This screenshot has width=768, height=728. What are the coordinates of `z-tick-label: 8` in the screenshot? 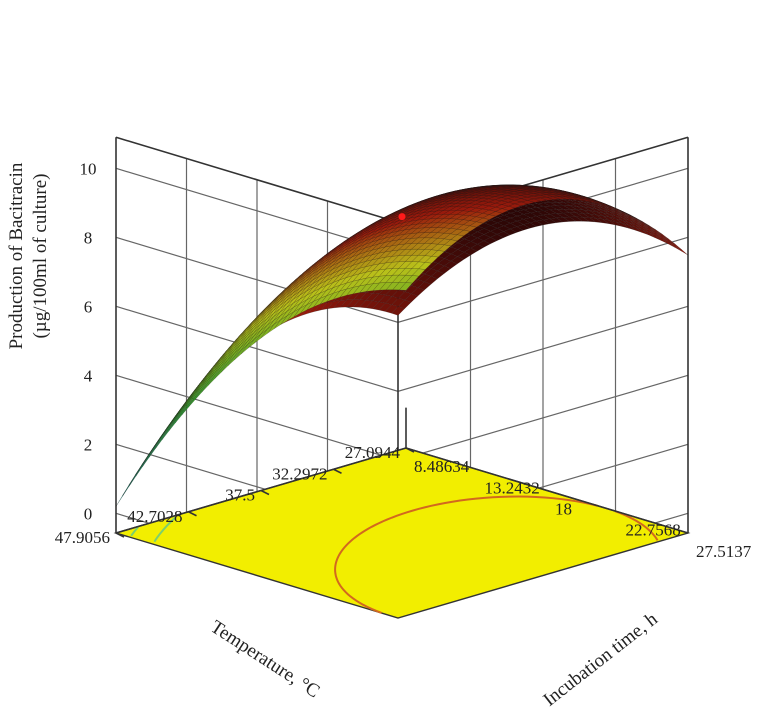 It's located at (88, 237).